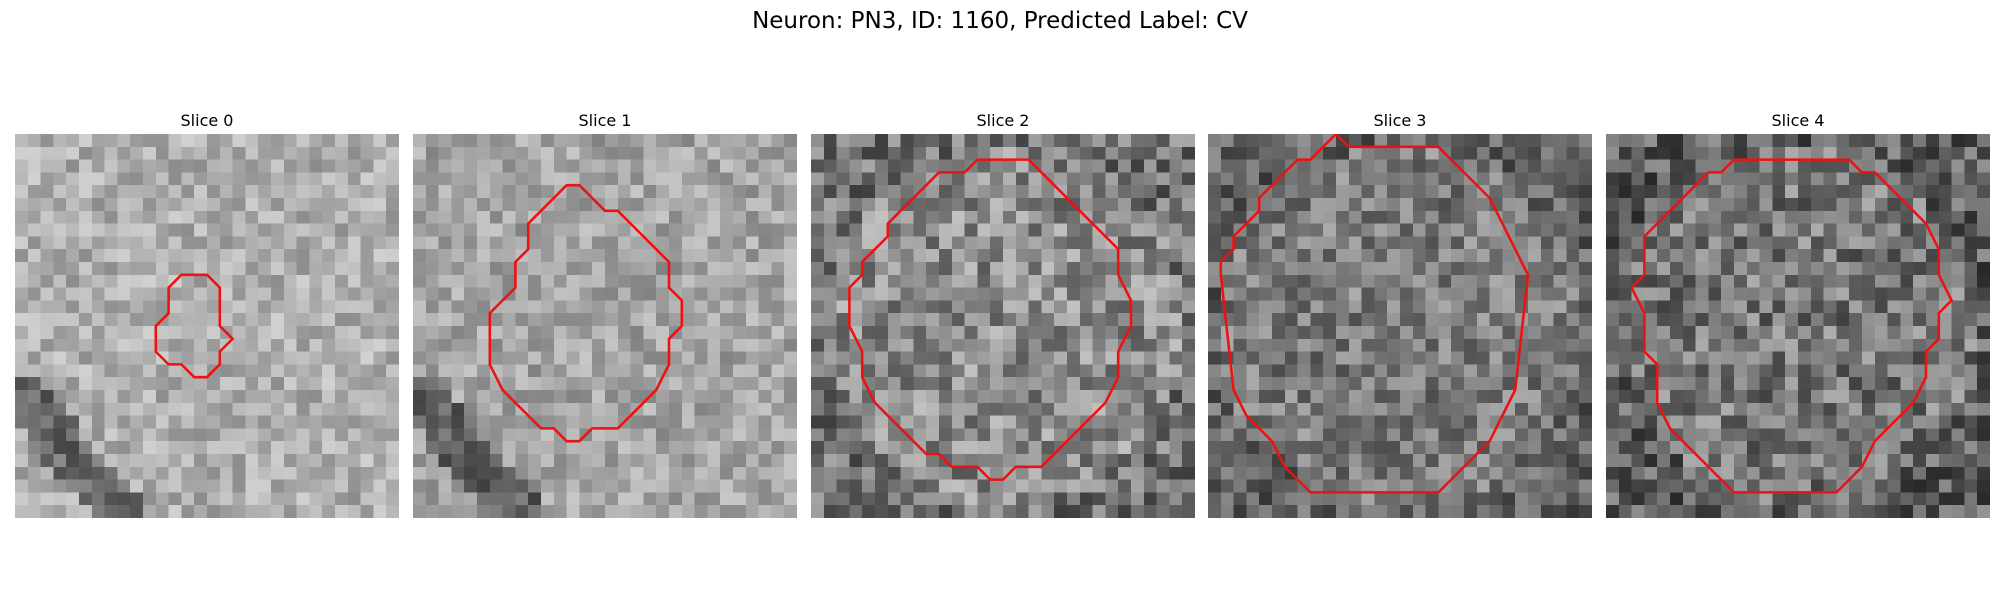 This screenshot has height=600, width=2000. I want to click on slice-title: Slice 2, so click(1003, 120).